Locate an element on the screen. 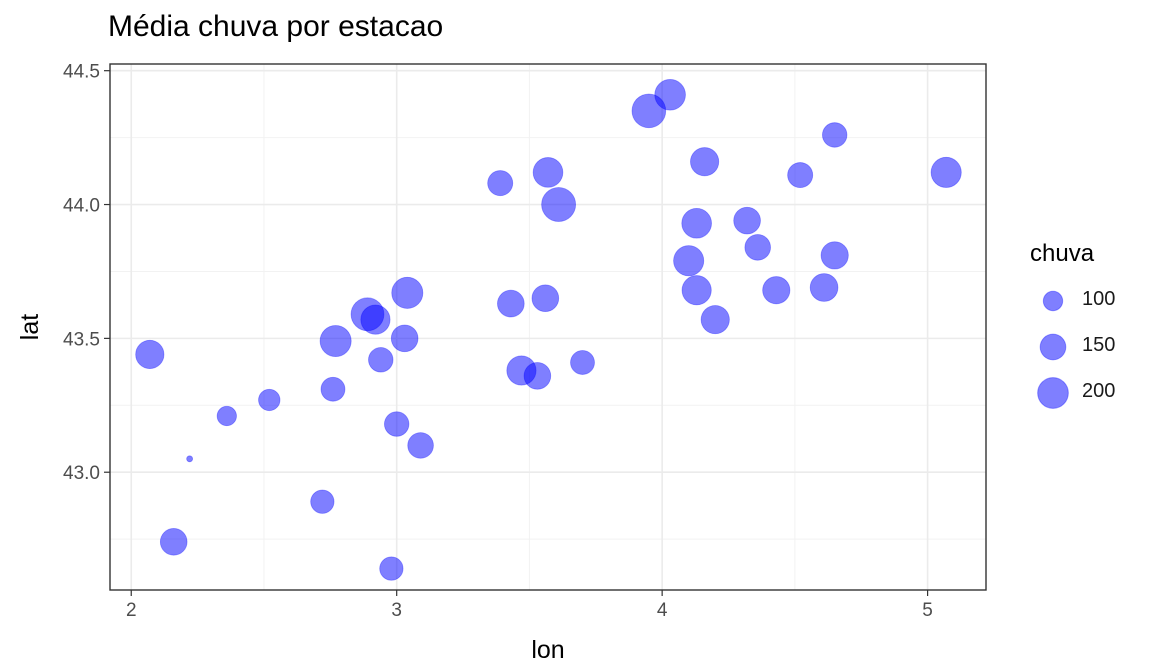 The width and height of the screenshot is (1152, 672). legend-item: 200 is located at coordinates (1072, 393).